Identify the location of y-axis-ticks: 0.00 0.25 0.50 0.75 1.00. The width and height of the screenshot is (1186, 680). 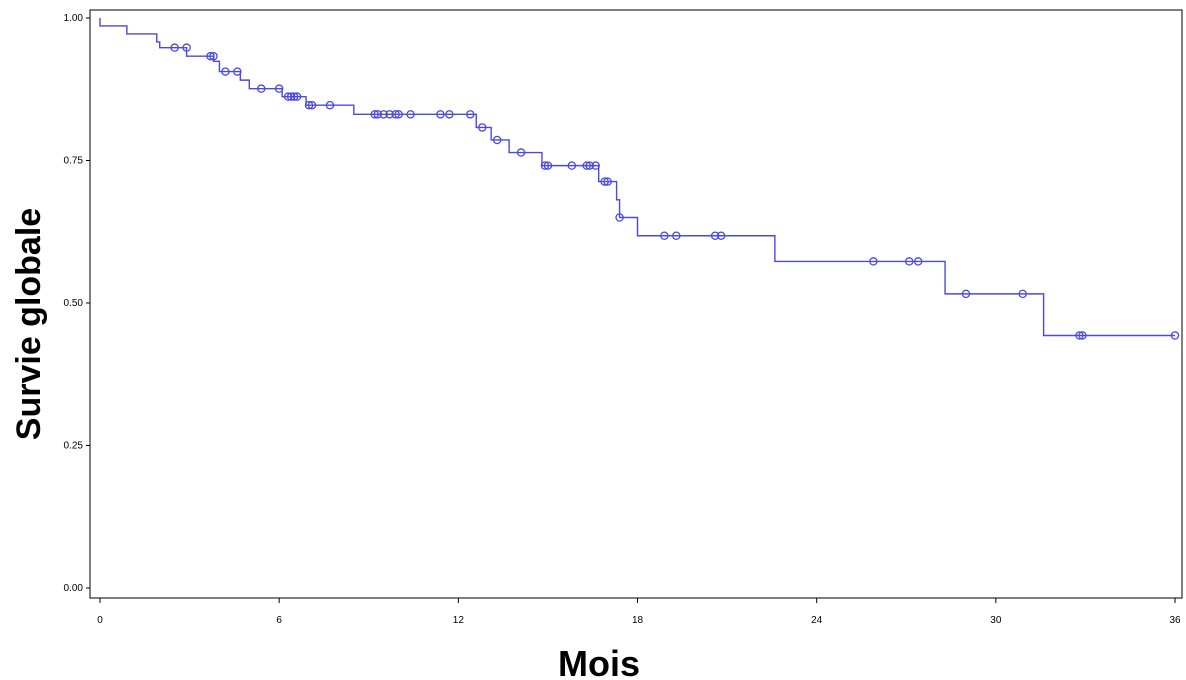
(77, 303).